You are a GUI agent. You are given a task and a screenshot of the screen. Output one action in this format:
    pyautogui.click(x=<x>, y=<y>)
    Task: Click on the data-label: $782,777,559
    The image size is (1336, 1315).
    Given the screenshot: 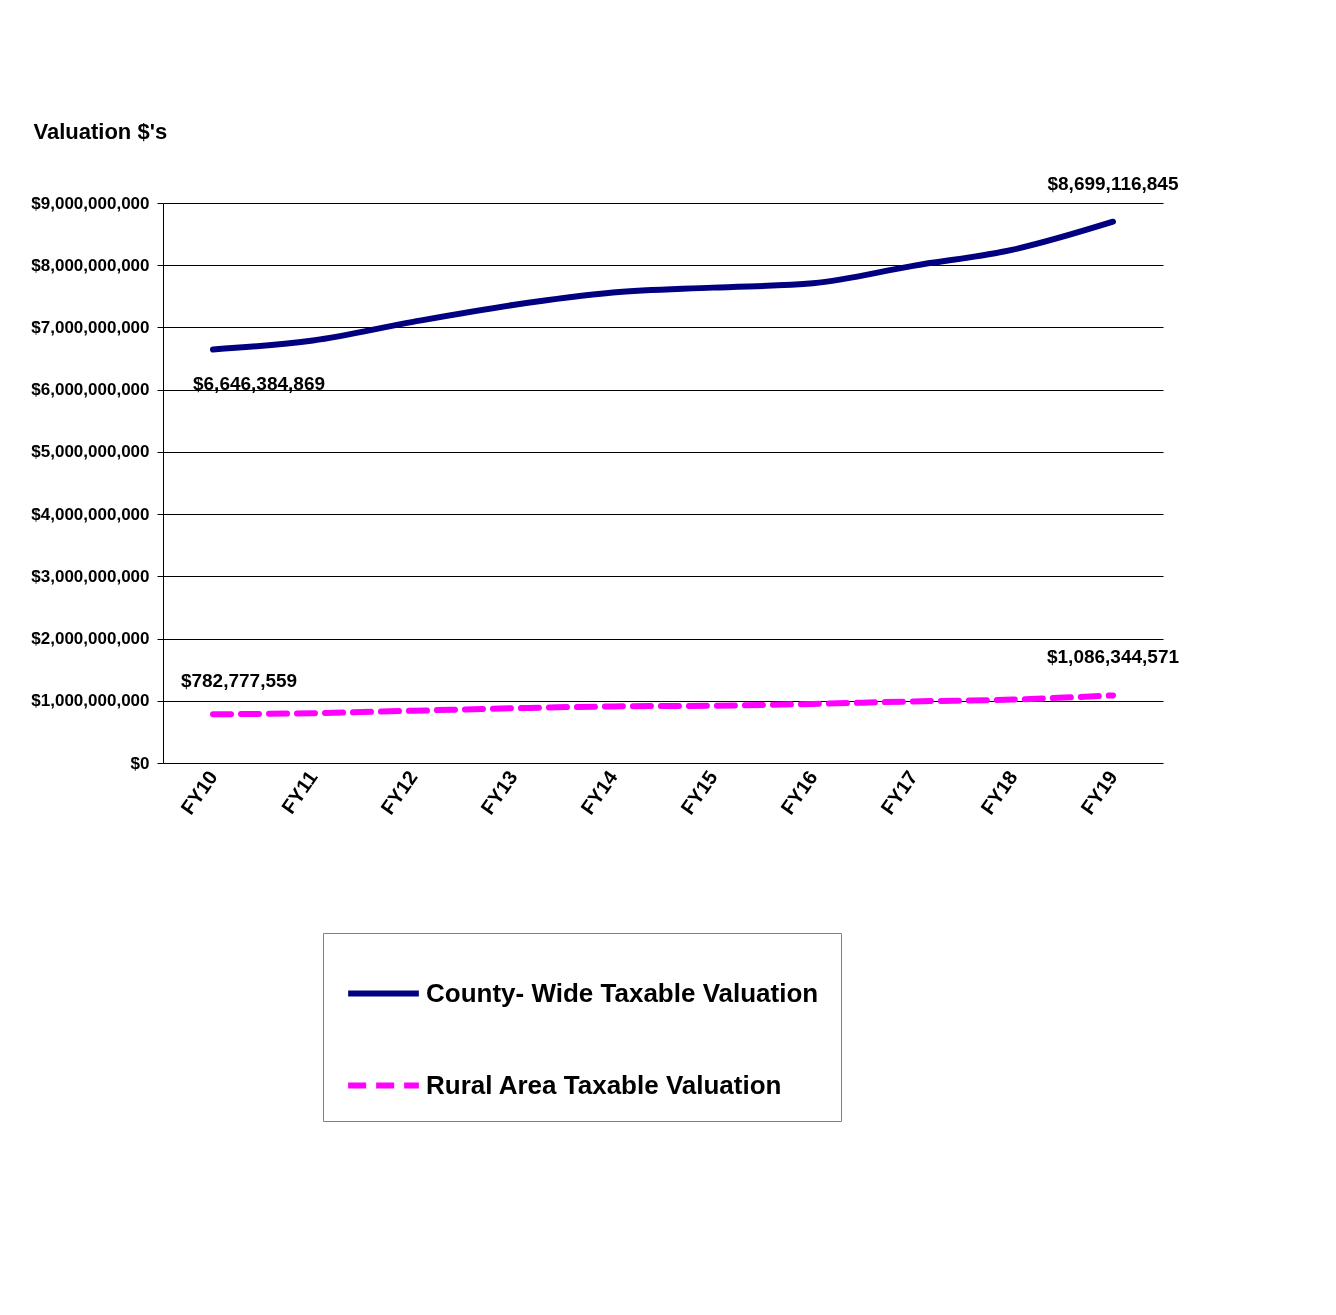 What is the action you would take?
    pyautogui.click(x=239, y=681)
    